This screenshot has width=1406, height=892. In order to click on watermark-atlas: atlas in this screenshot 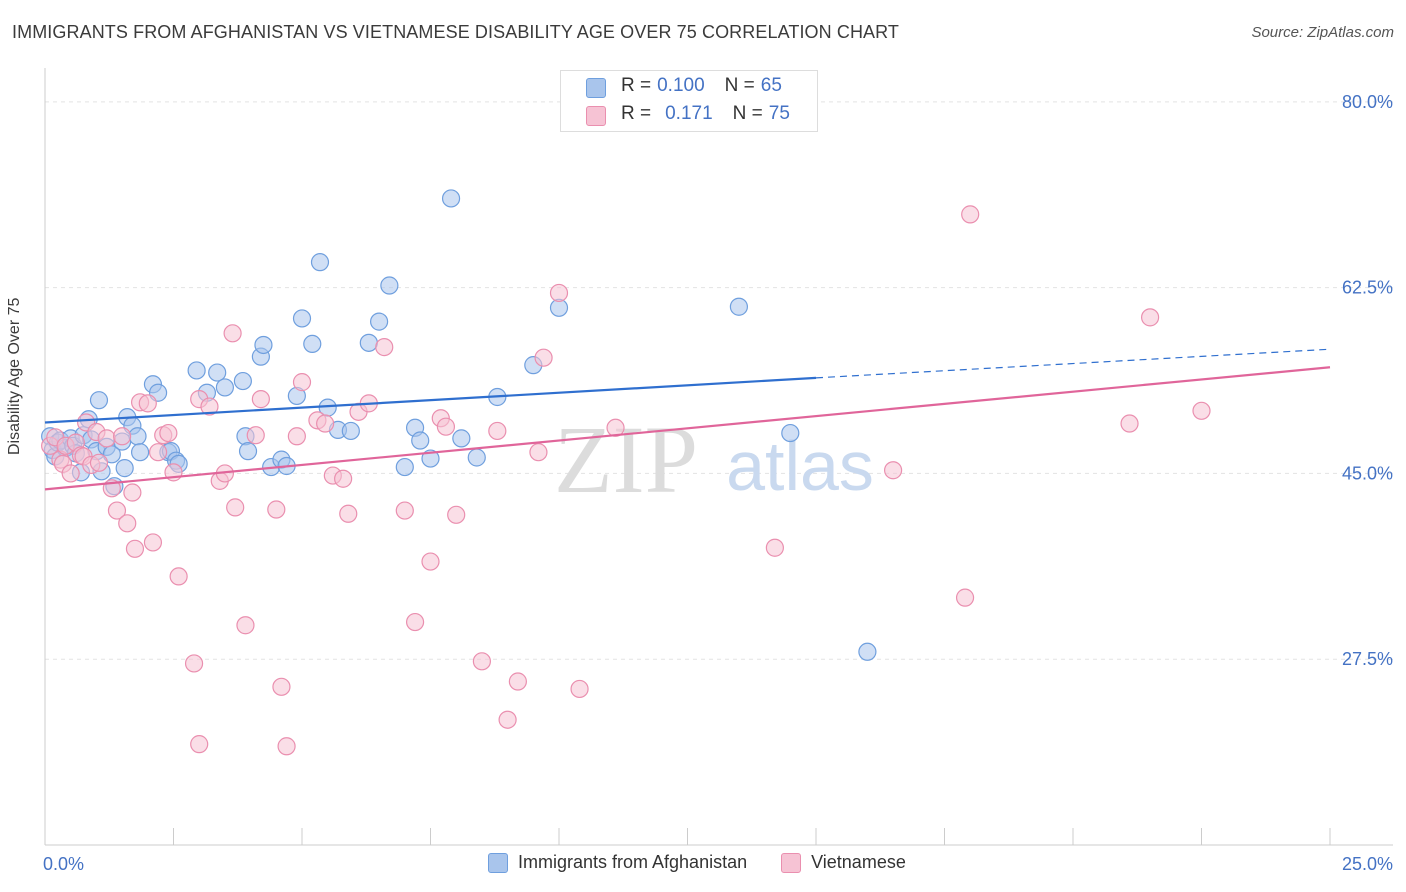, I will do `click(800, 466)`.